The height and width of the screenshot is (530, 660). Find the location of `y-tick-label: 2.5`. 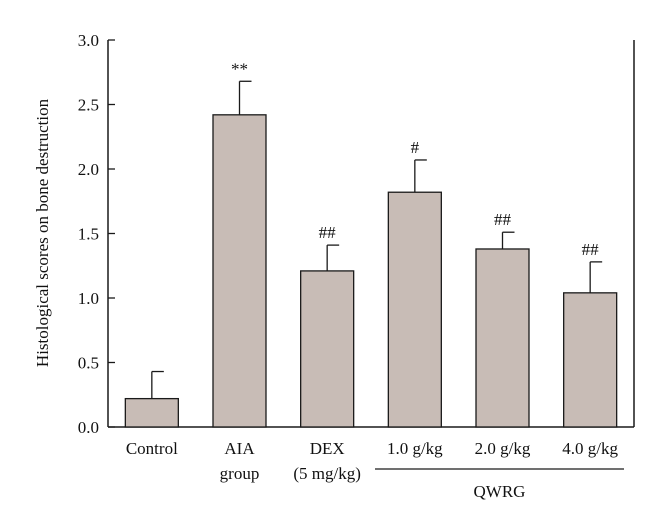

y-tick-label: 2.5 is located at coordinates (88, 105).